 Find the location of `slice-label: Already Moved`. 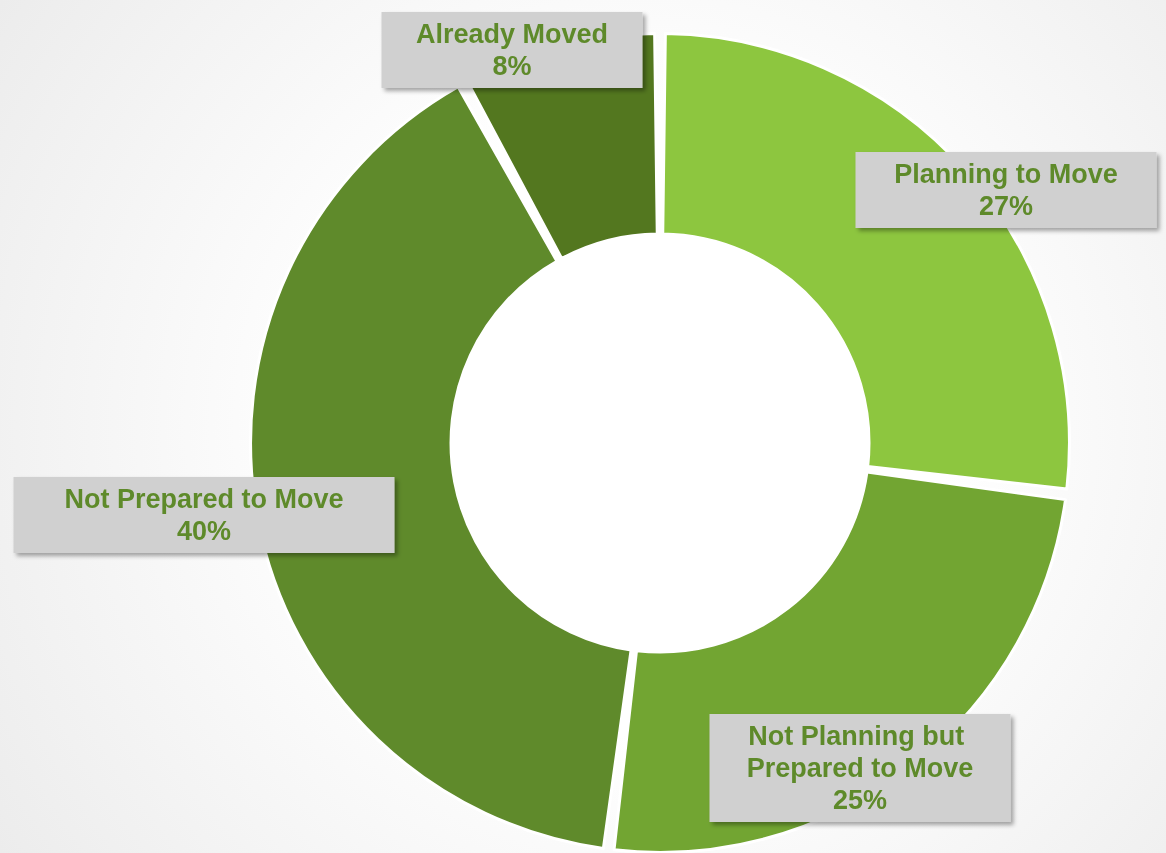

slice-label: Already Moved is located at coordinates (512, 34).